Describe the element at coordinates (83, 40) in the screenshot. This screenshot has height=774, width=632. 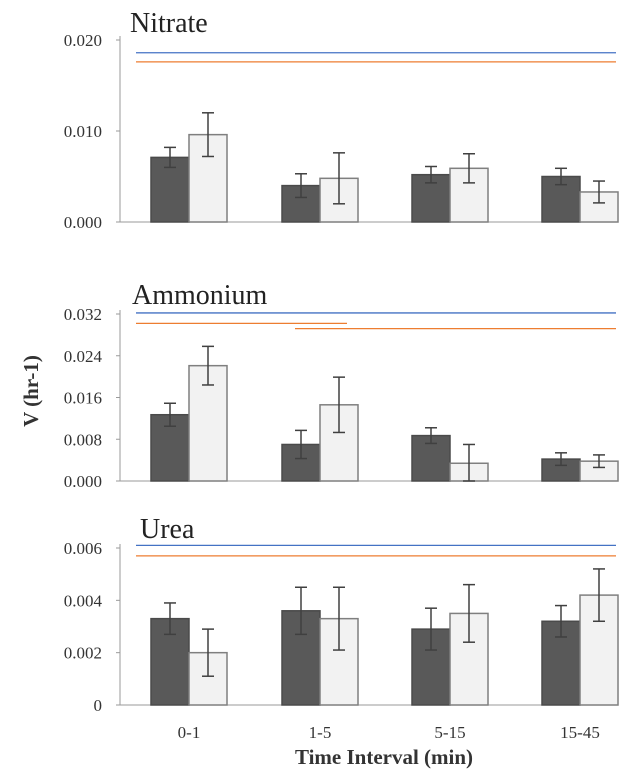
I see `y-tick-label: 0.020` at that location.